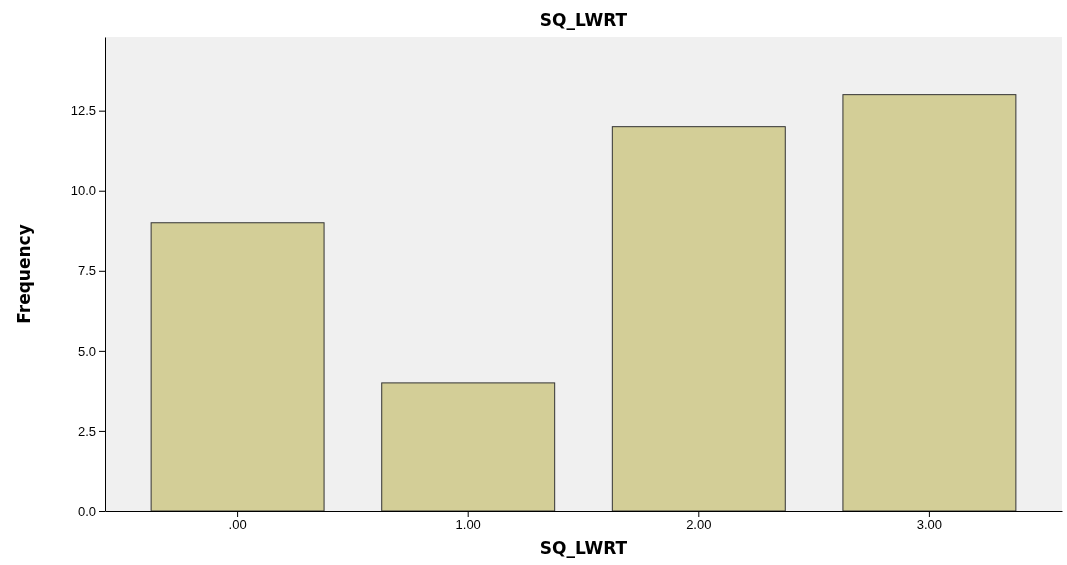 The image size is (1067, 565). I want to click on y-tick-label: 2.5, so click(86, 431).